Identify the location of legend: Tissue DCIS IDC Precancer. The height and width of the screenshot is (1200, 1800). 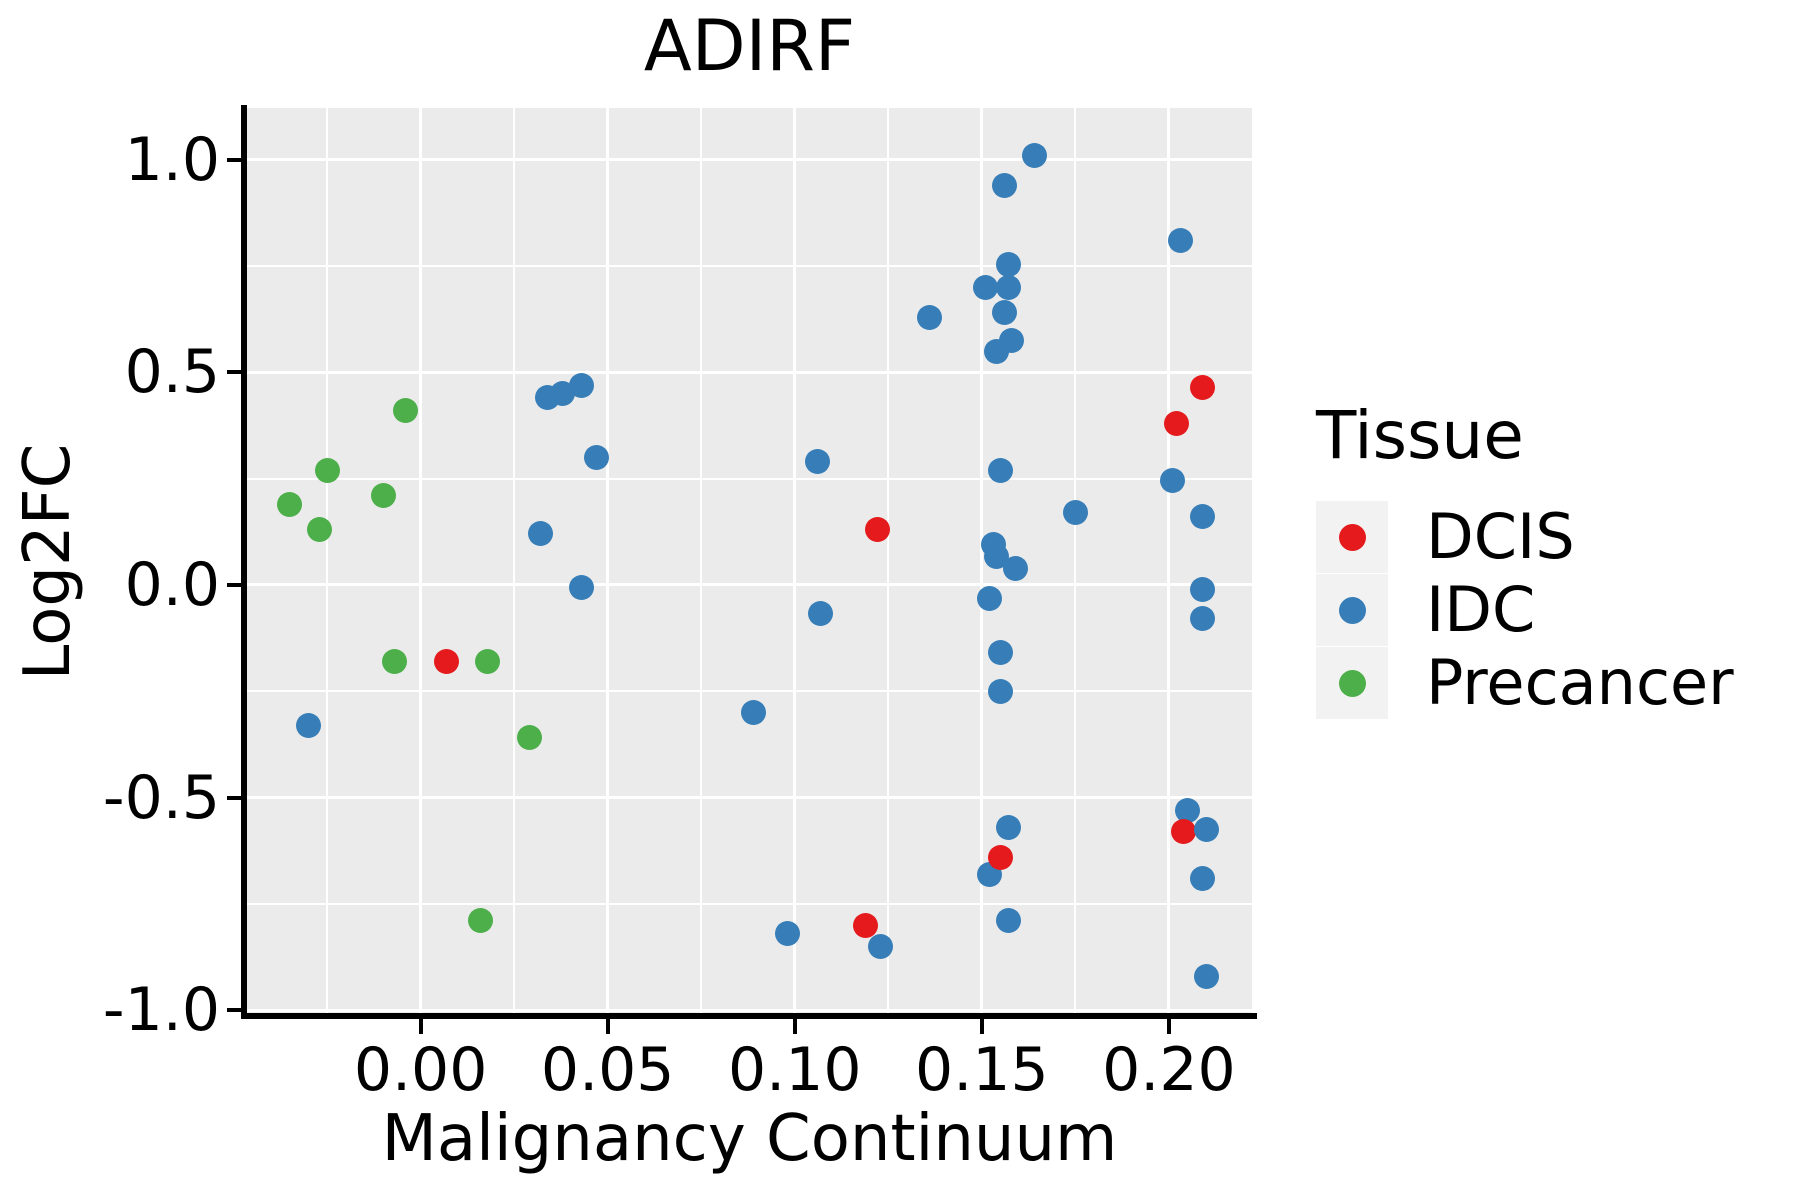
(1525, 558).